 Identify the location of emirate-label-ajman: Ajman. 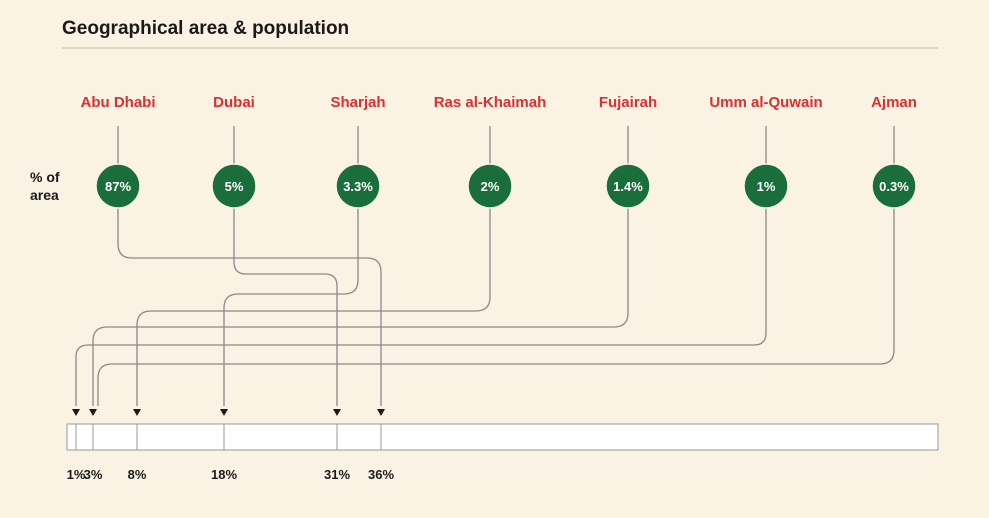
(894, 102).